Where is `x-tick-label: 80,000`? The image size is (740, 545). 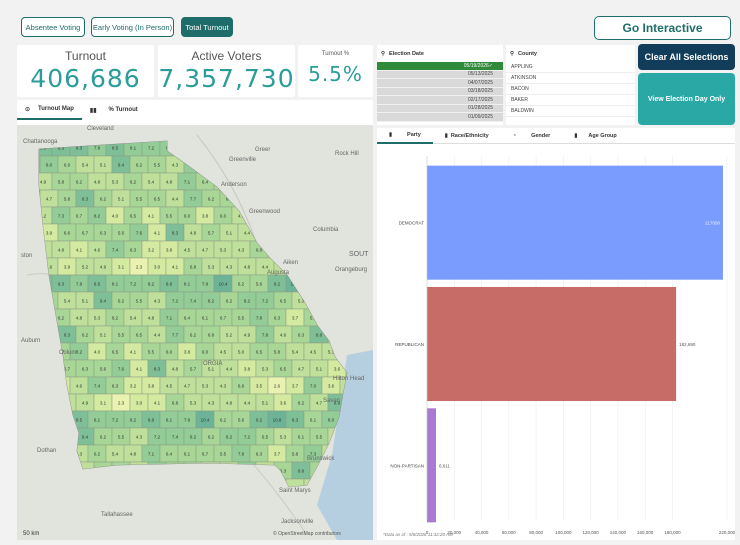 x-tick-label: 80,000 is located at coordinates (536, 532).